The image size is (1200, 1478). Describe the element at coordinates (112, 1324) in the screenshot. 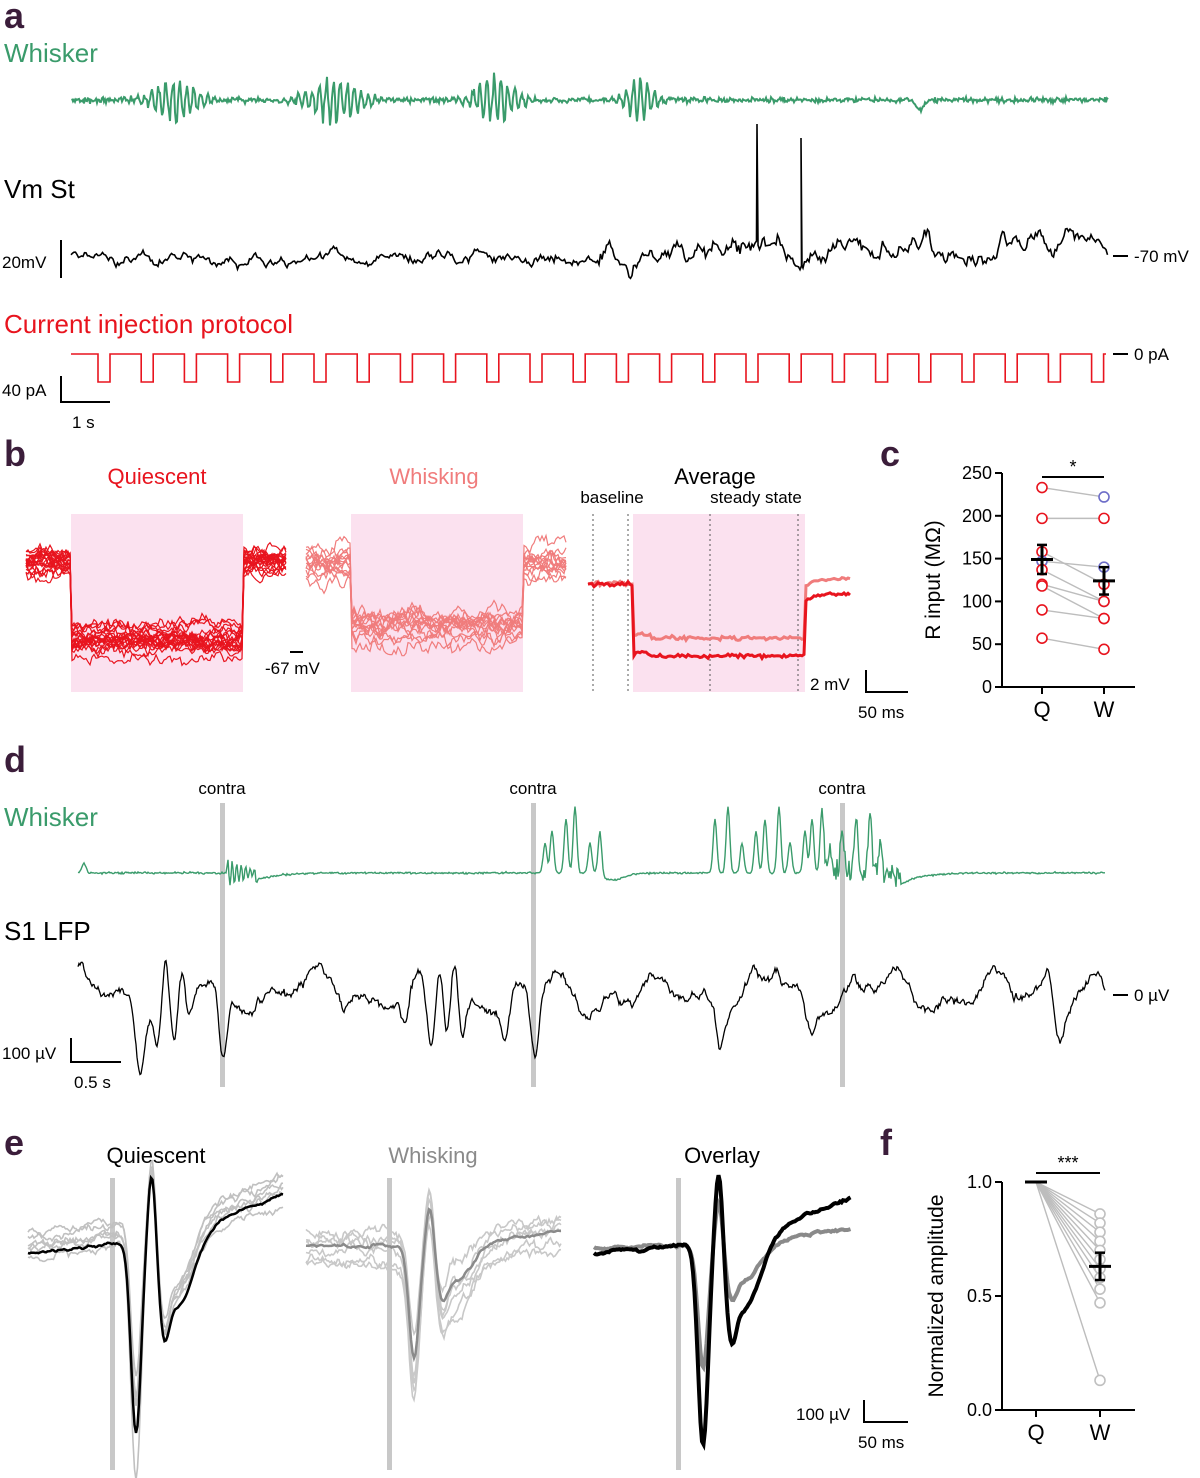

I see `stim-bar-q` at that location.